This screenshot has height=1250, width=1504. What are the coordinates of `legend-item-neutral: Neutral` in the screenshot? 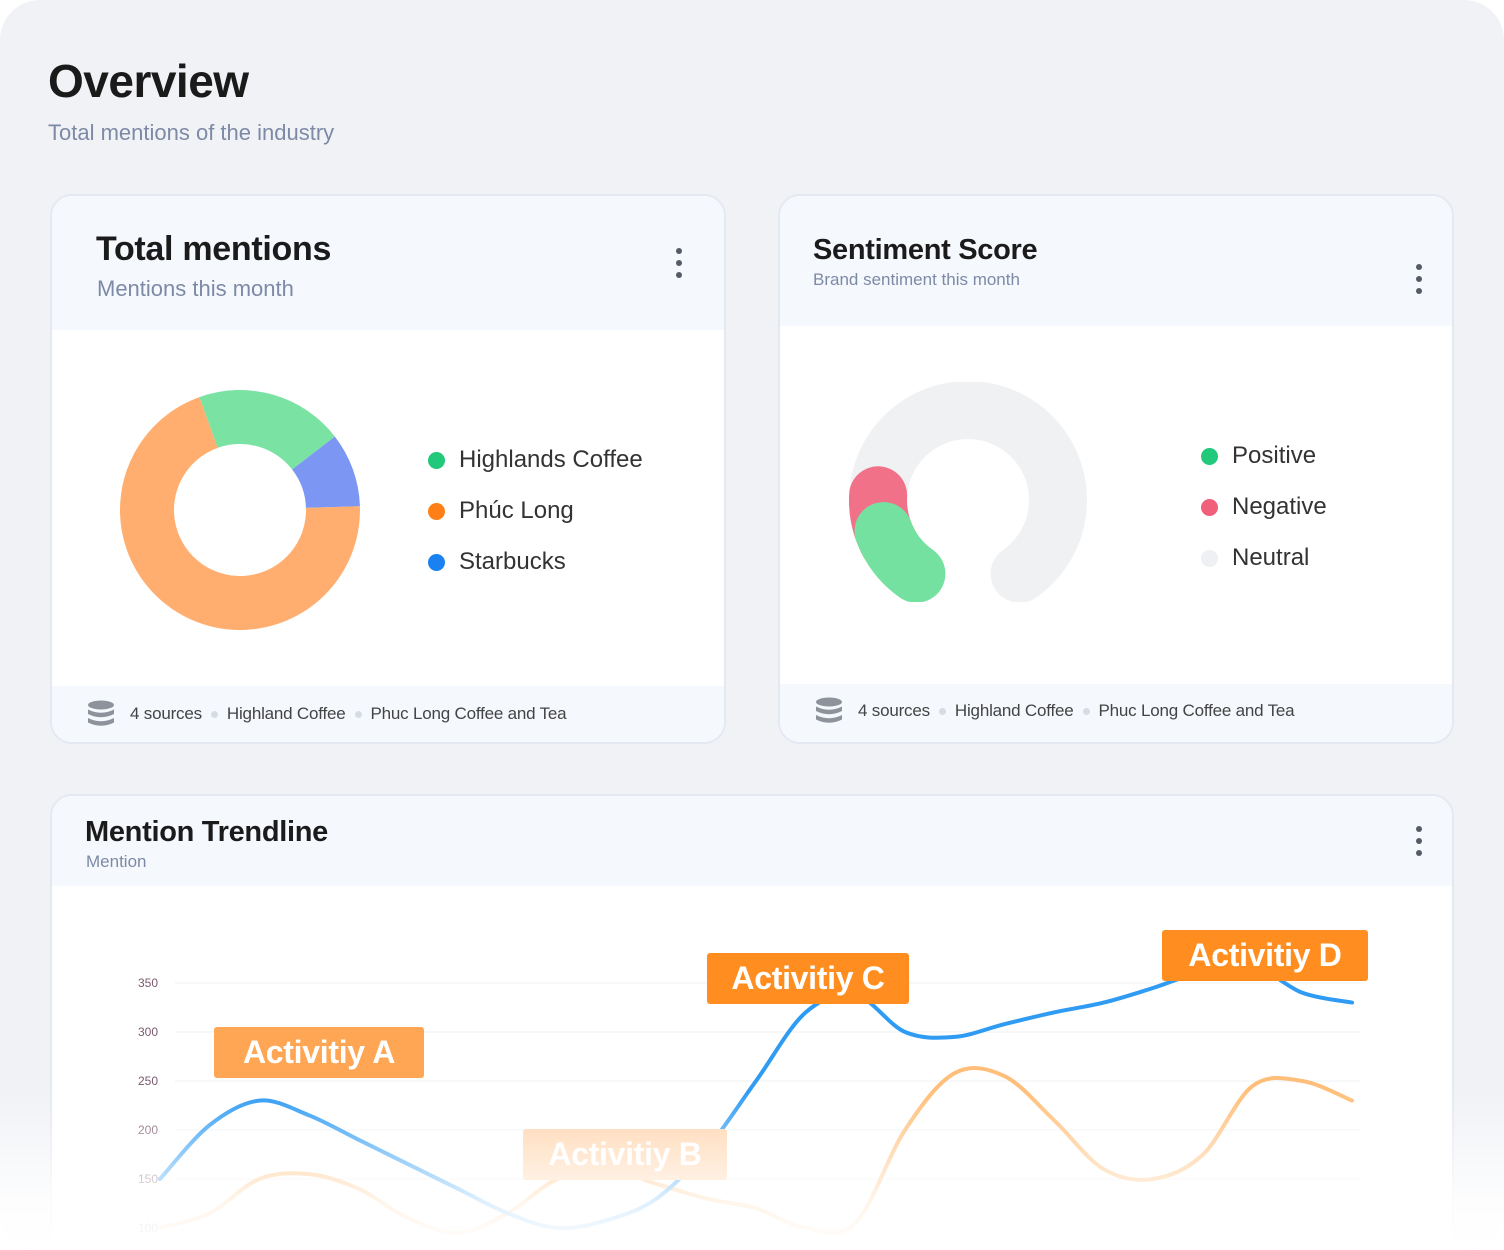 It's located at (1255, 558).